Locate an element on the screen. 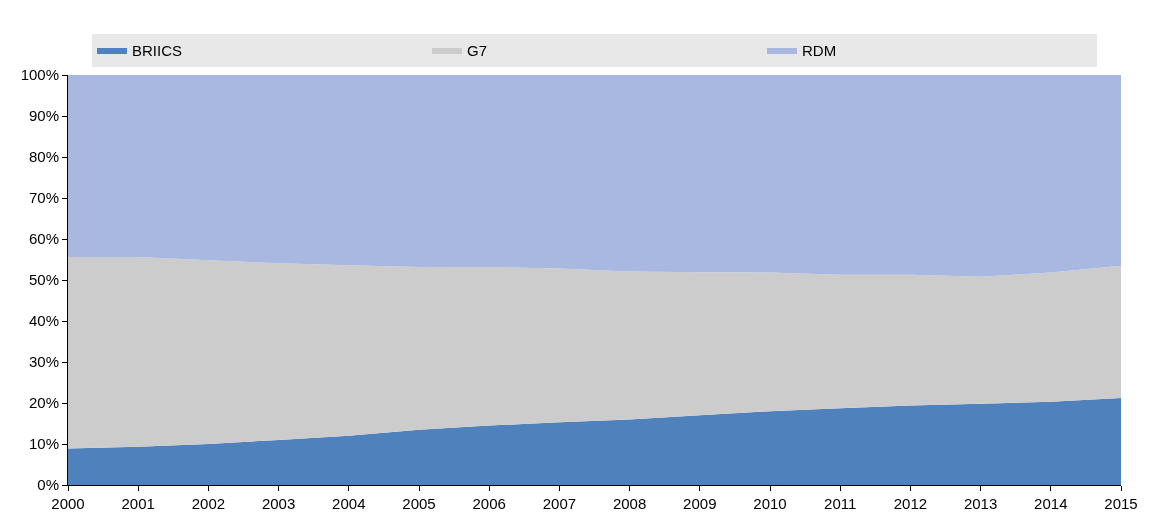 The width and height of the screenshot is (1150, 524). y-tick-label: 70% is located at coordinates (43, 198).